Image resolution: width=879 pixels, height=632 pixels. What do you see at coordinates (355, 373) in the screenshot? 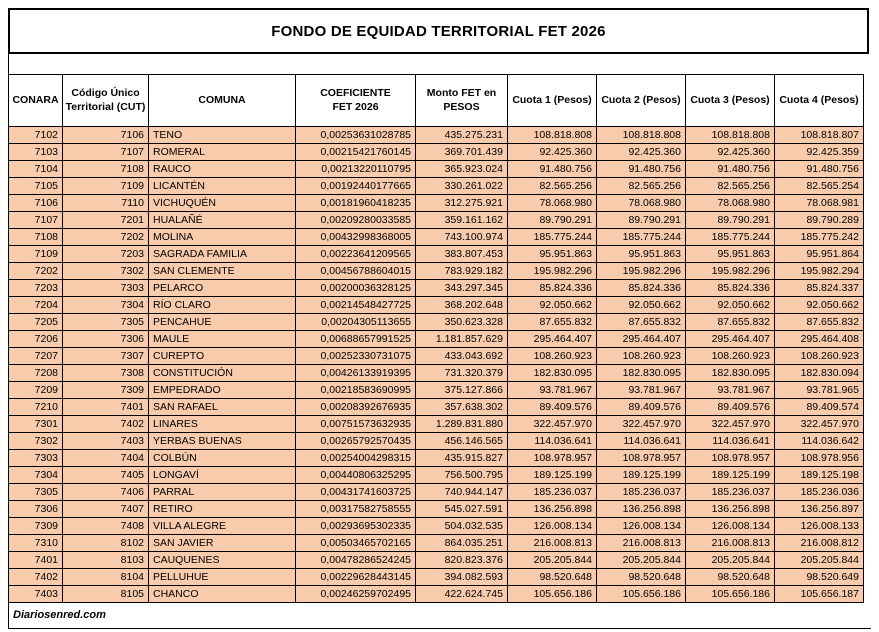
I see `cell-coeficiente: 0,00426133919395` at bounding box center [355, 373].